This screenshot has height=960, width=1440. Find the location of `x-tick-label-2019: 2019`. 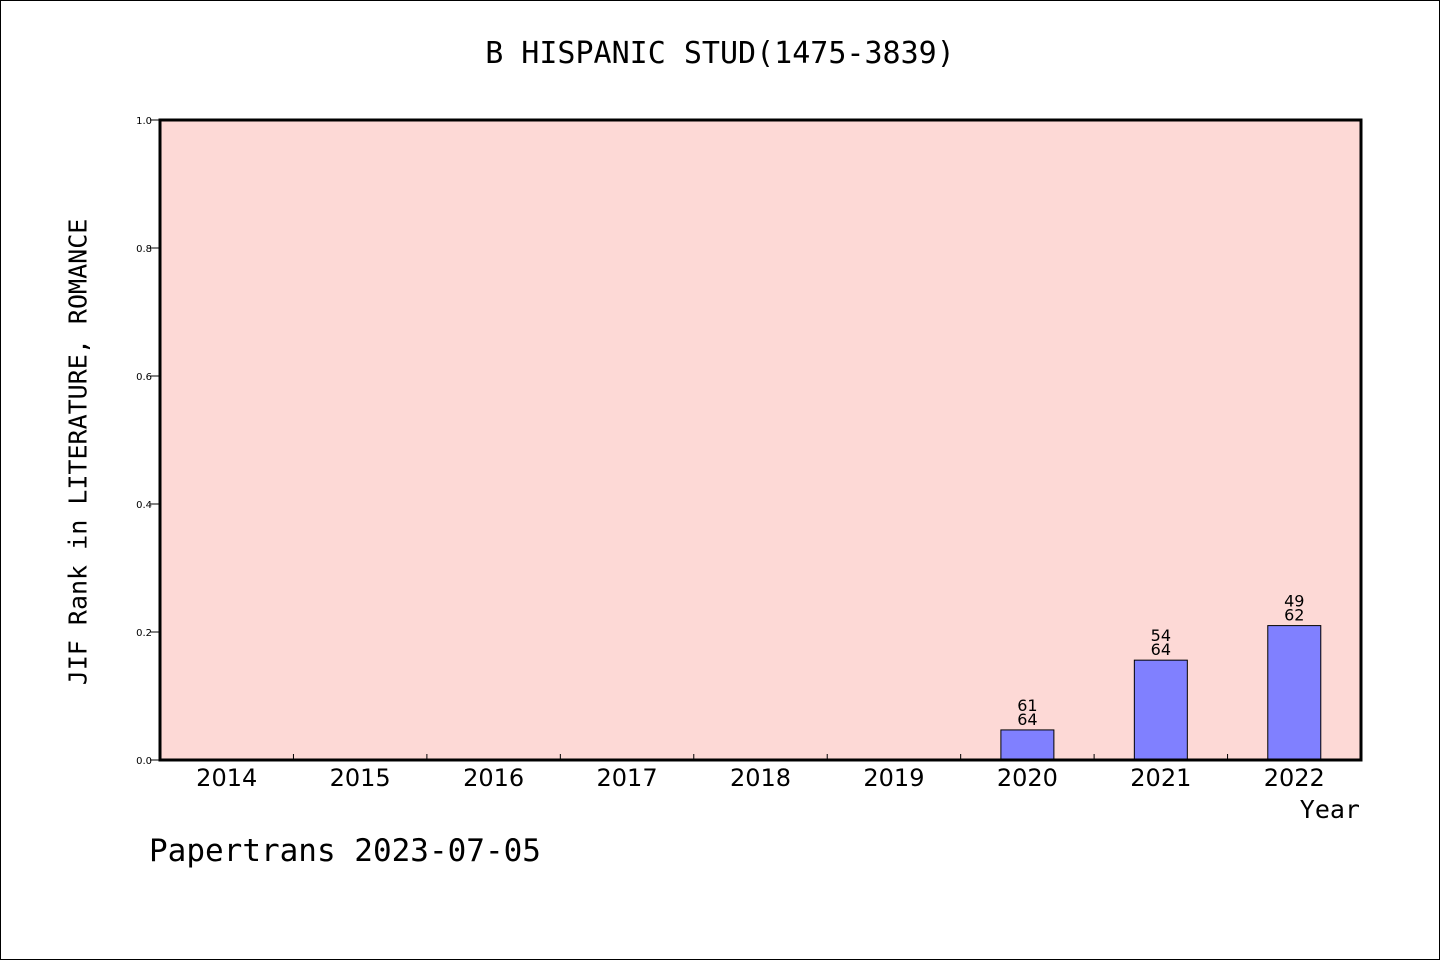

x-tick-label-2019: 2019 is located at coordinates (893, 778).